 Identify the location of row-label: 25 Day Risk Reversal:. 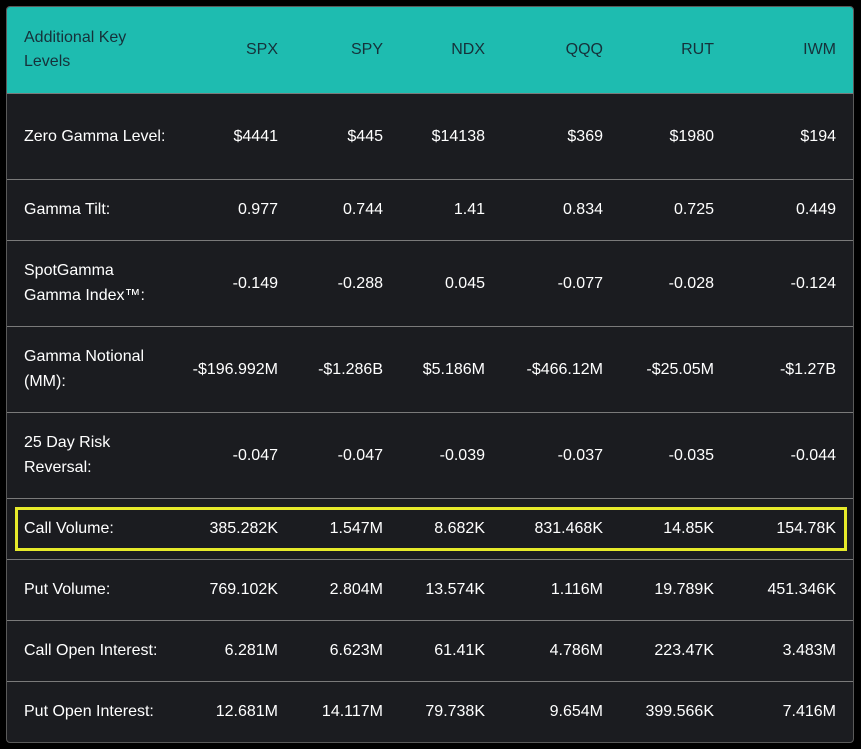
(89, 454).